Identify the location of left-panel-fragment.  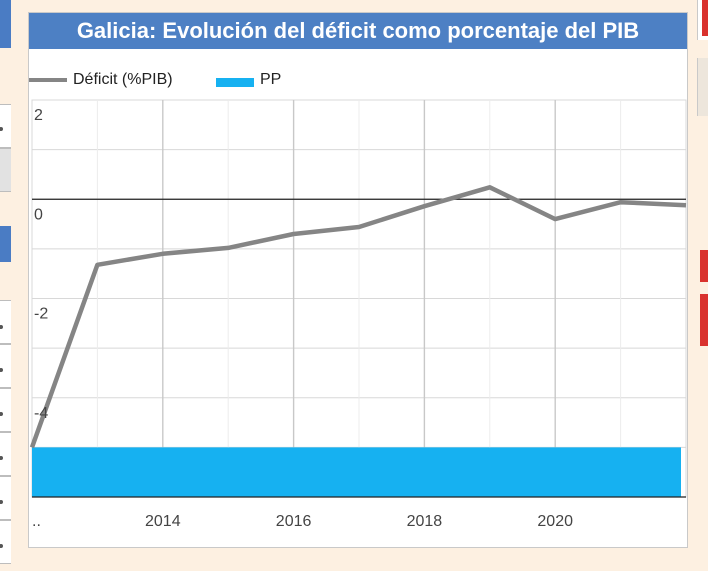
(5, 285).